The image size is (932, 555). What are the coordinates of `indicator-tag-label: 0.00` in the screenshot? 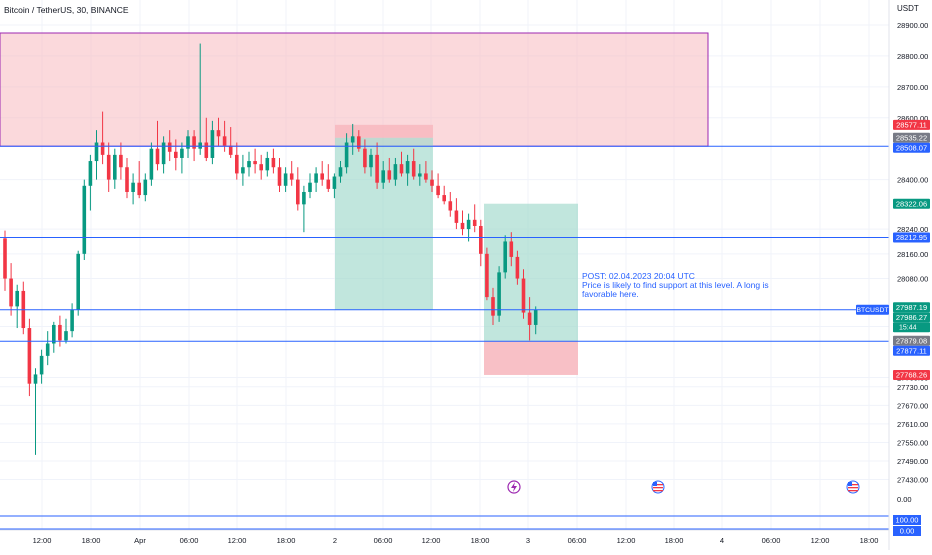 It's located at (907, 531).